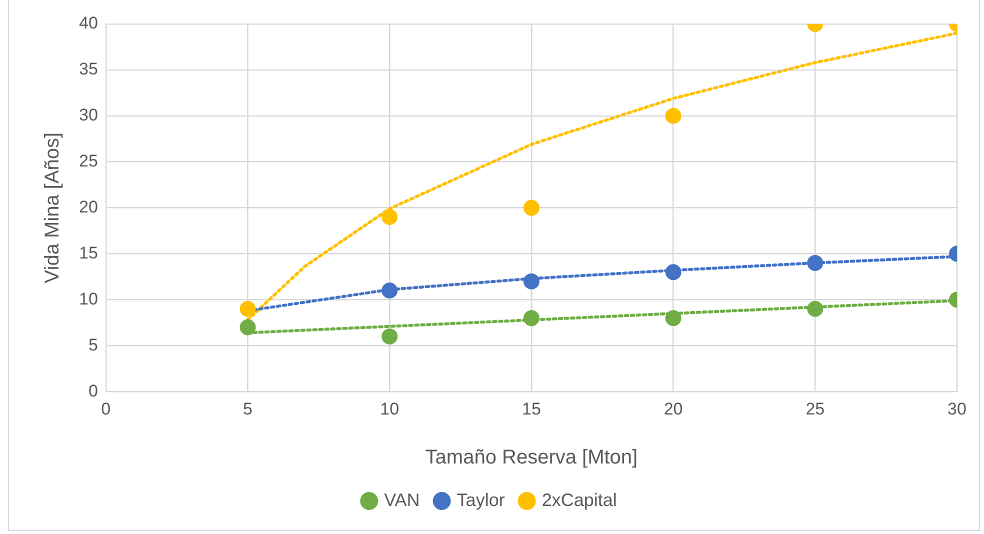 This screenshot has width=984, height=534. I want to click on y-tick-label: 30, so click(88, 115).